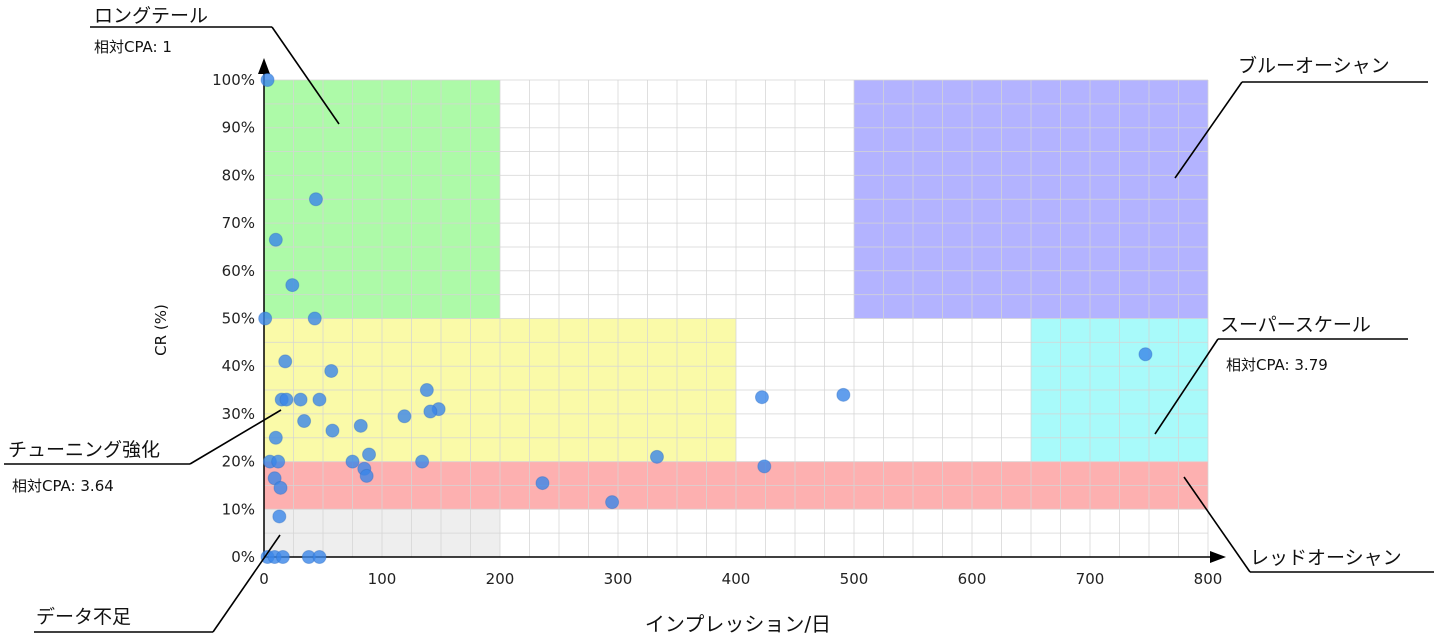 This screenshot has width=1440, height=637. I want to click on y-tick-label: 40%, so click(238, 366).